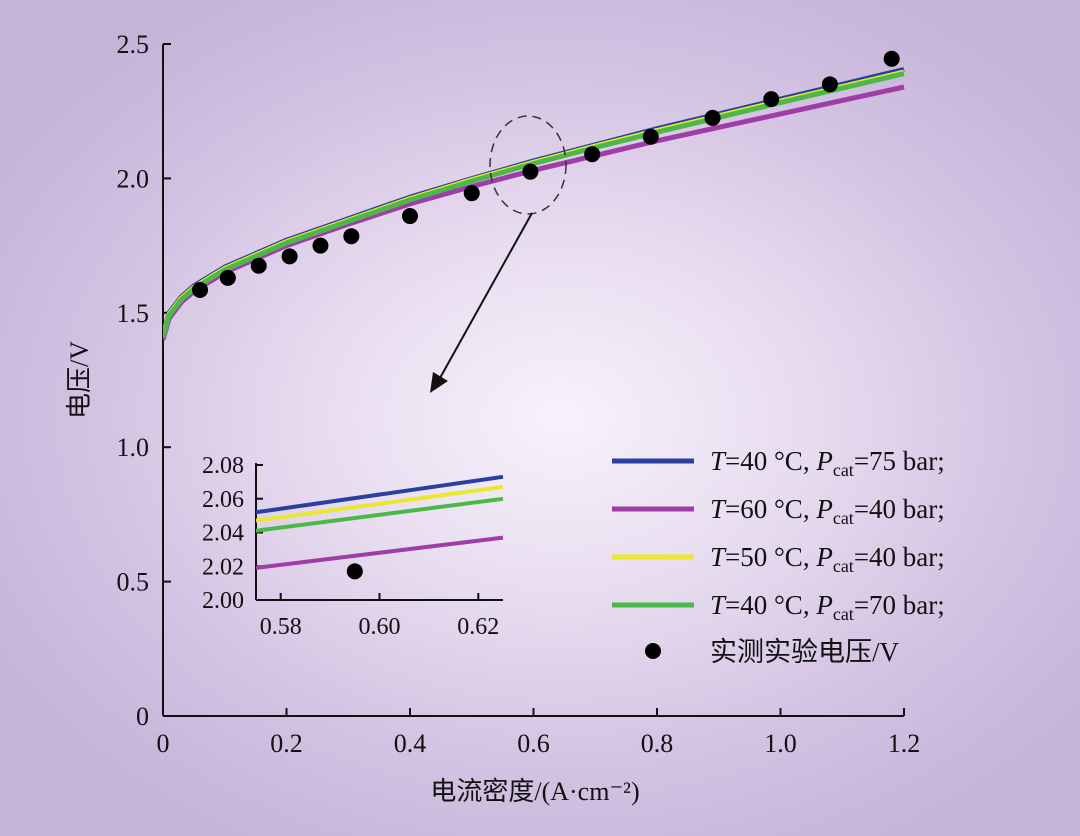  Describe the element at coordinates (286, 743) in the screenshot. I see `x-tick-label: 0.2` at that location.